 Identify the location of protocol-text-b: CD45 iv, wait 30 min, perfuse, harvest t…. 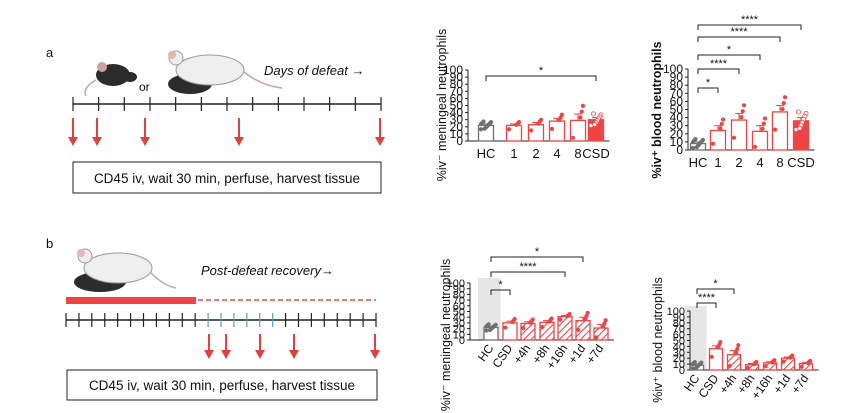
(222, 385).